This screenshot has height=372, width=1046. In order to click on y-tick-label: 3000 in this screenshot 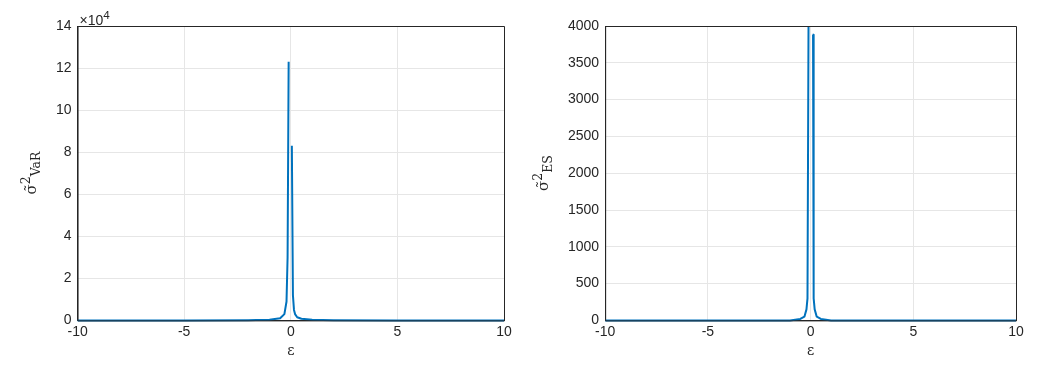, I will do `click(583, 98)`.